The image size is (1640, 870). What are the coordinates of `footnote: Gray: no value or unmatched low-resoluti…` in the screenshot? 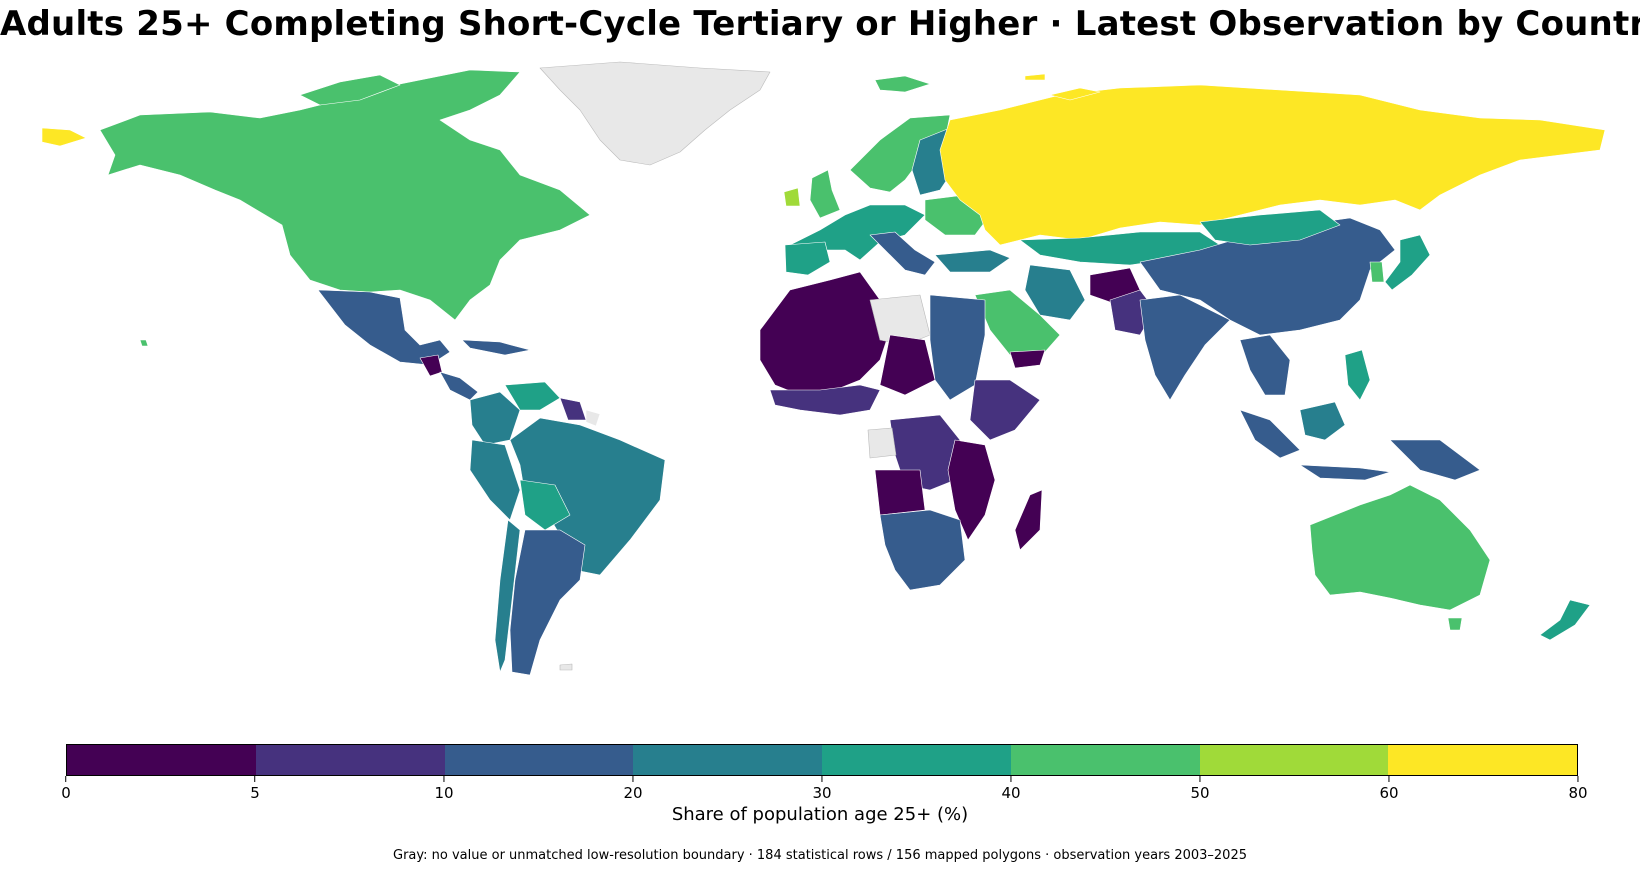 It's located at (820, 855).